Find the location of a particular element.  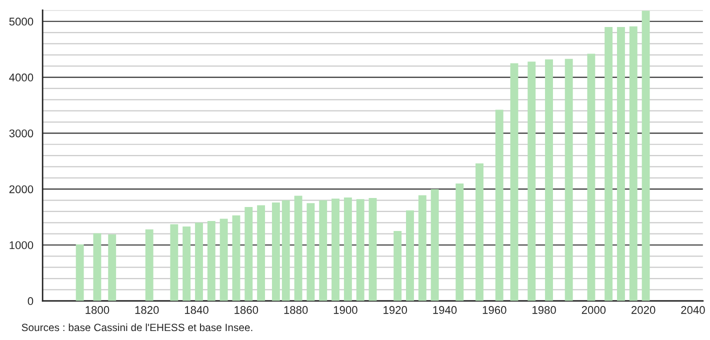

y-tick-label: 2000 is located at coordinates (21, 189).